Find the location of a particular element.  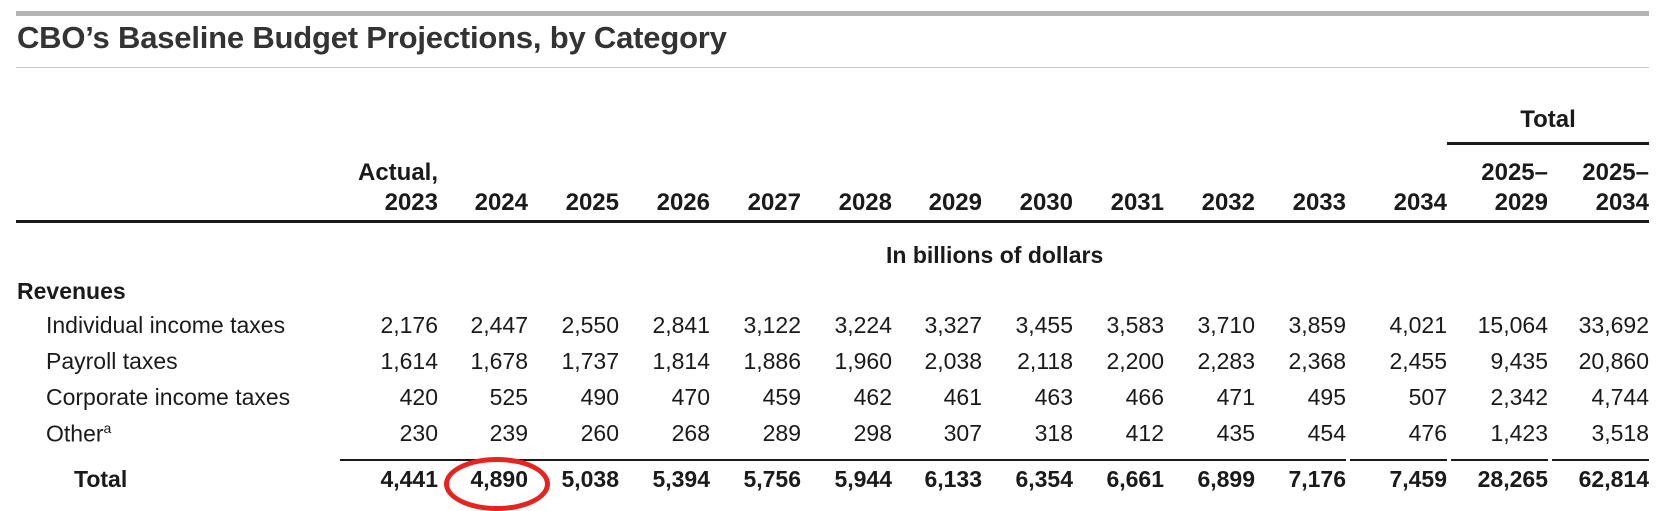

row-label: Individual income taxes is located at coordinates (166, 325).